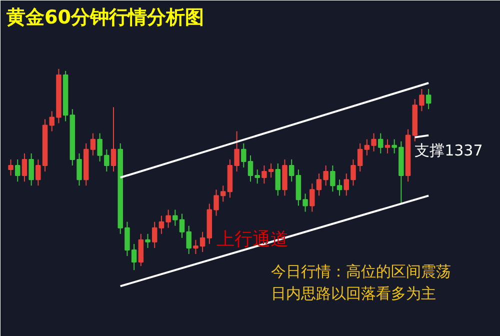 This screenshot has width=500, height=336. Describe the element at coordinates (448, 150) in the screenshot. I see `series-label: 支撑1337` at that location.